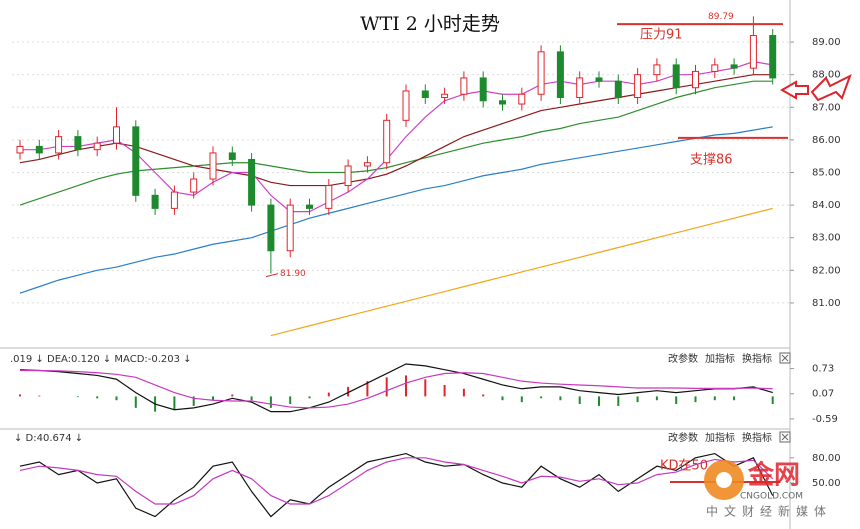 The width and height of the screenshot is (860, 529). Describe the element at coordinates (430, 24) in the screenshot. I see `chart-title: WTI 2 小时走势` at that location.